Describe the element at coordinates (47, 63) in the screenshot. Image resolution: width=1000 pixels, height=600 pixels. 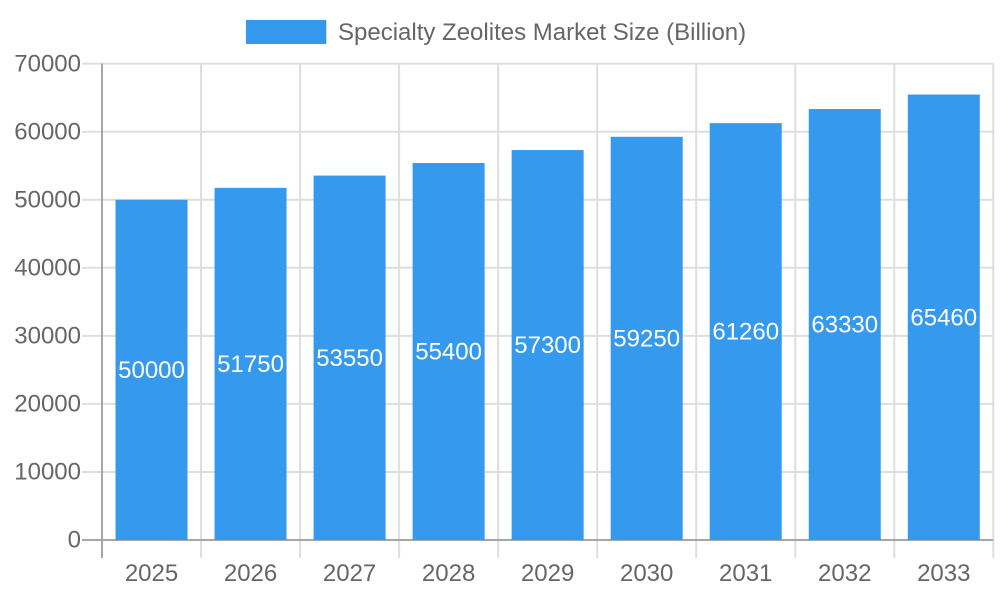
I see `svg-text: 70000` at that location.